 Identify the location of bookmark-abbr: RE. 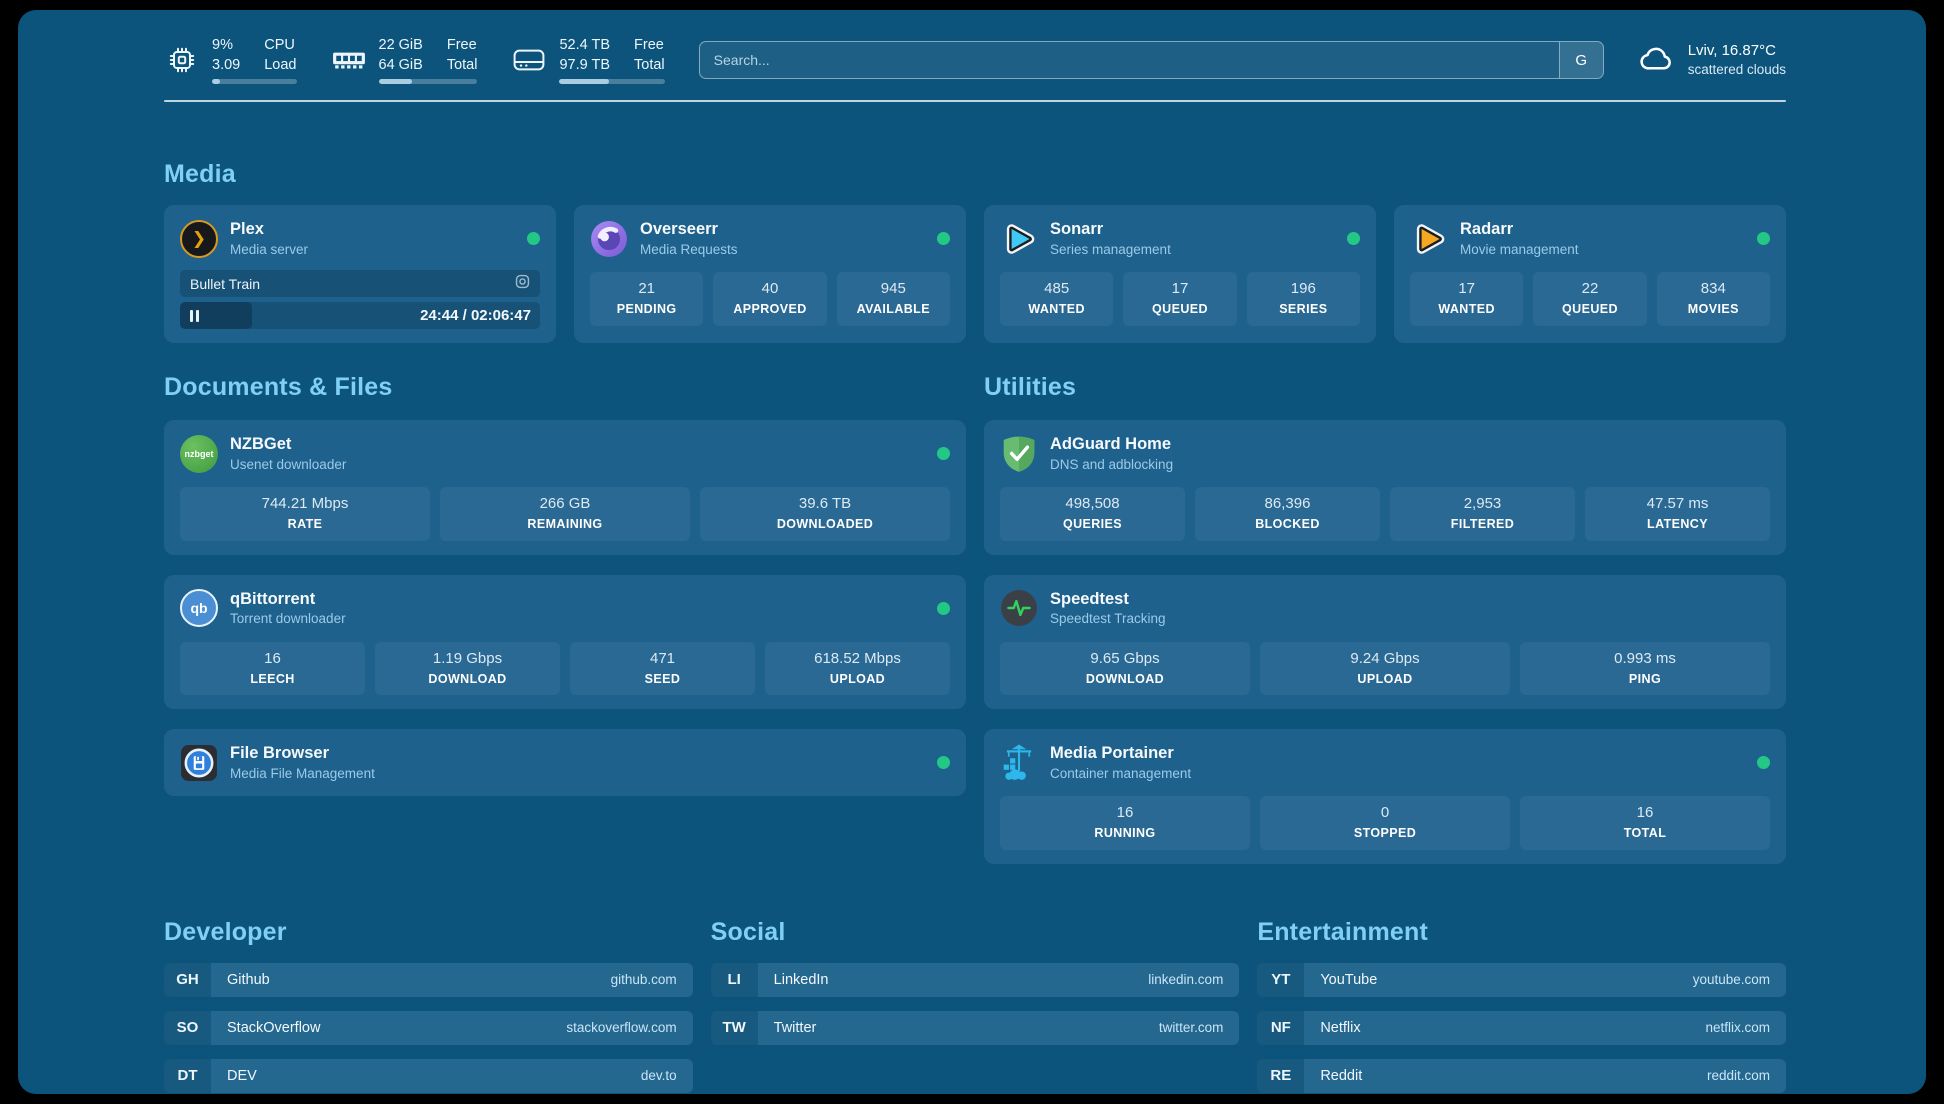
(1281, 1075).